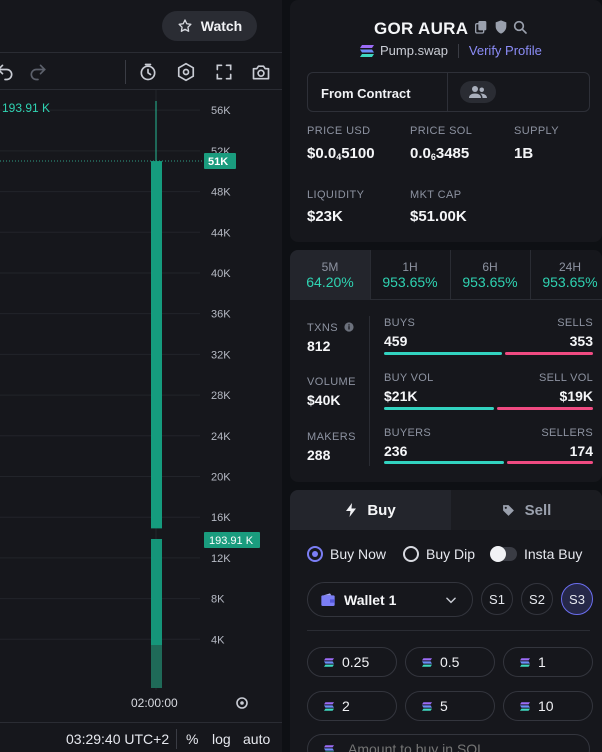 This screenshot has height=752, width=602. I want to click on slot-s2-button: S2, so click(537, 599).